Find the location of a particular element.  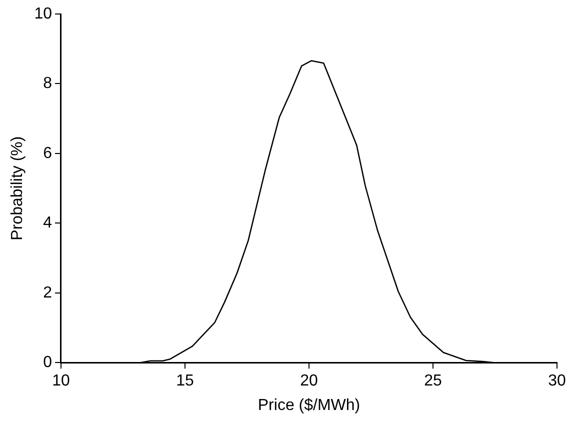

y-tick-label: 10 is located at coordinates (43, 13).